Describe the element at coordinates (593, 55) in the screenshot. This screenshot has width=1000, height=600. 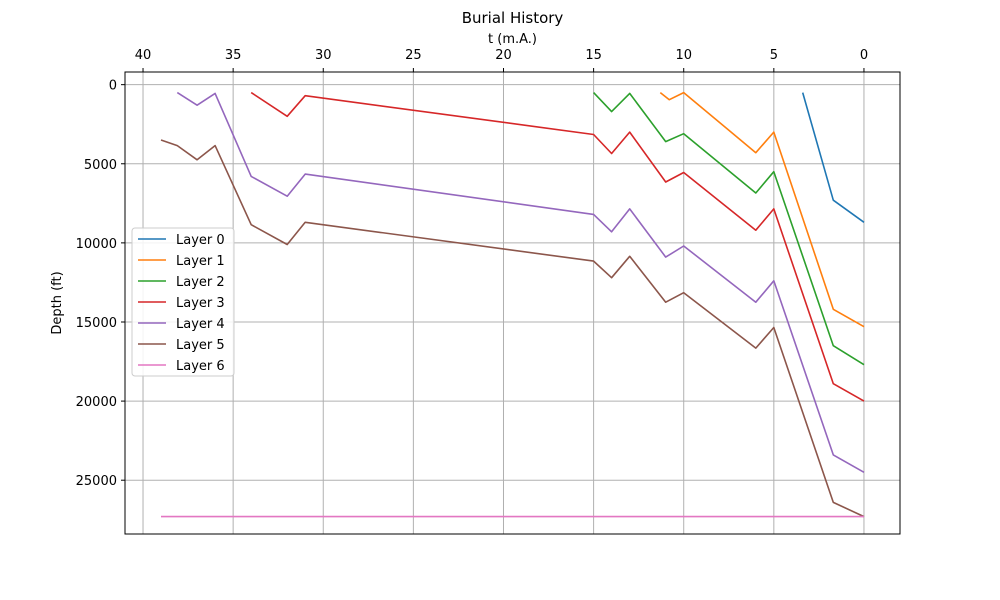
I see `x-tick-label: 15` at that location.